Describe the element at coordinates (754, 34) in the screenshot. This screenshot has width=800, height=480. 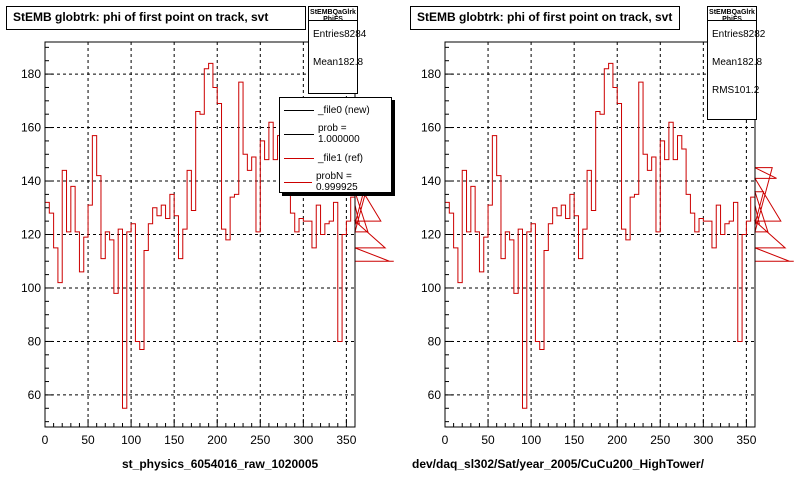
I see `right-stats-value: 8282` at that location.